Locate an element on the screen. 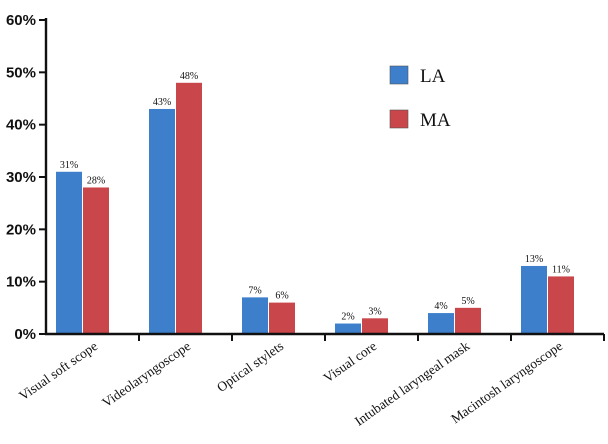 The width and height of the screenshot is (608, 444). legend-label-la: LA is located at coordinates (433, 76).